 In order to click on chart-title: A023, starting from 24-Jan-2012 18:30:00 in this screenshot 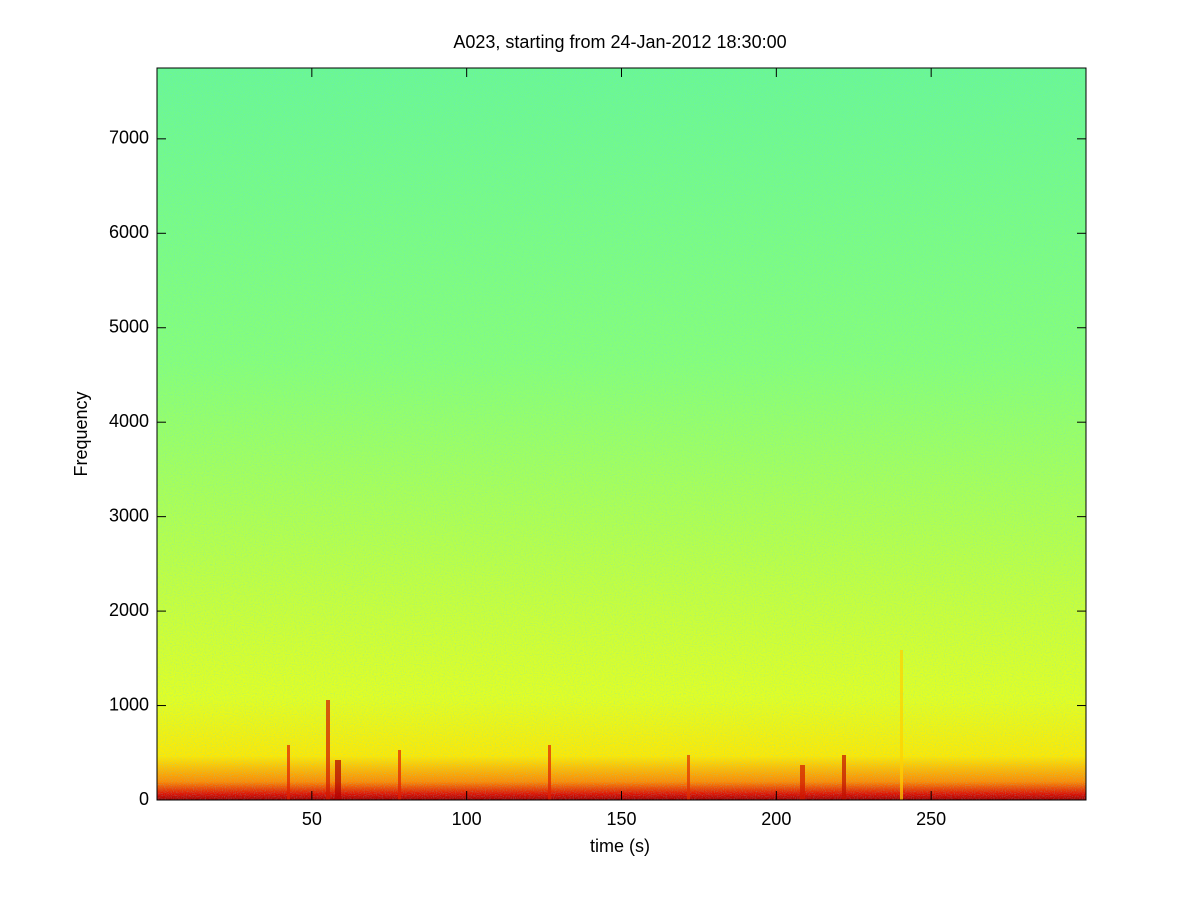, I will do `click(619, 42)`.